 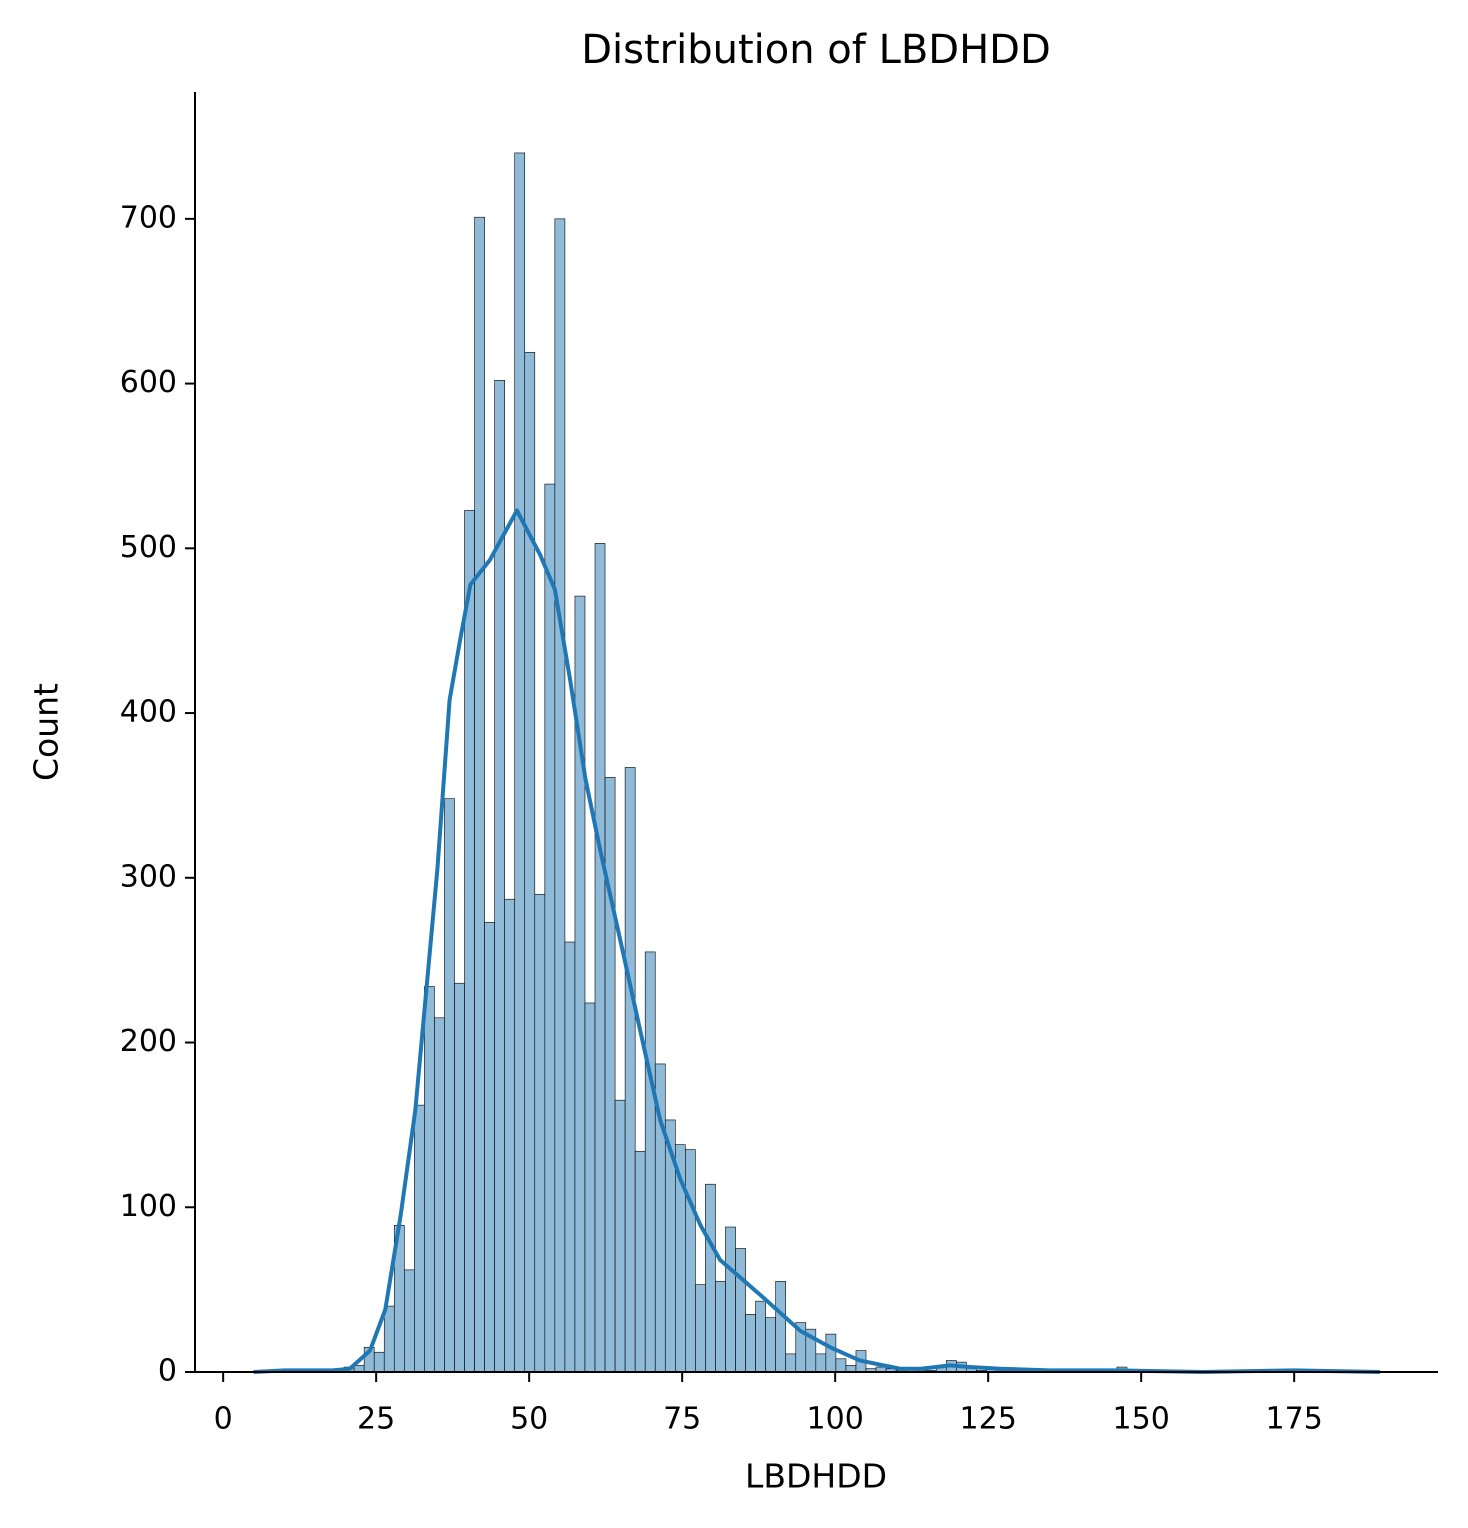 What do you see at coordinates (1294, 1419) in the screenshot?
I see `x-tick-label: 175` at bounding box center [1294, 1419].